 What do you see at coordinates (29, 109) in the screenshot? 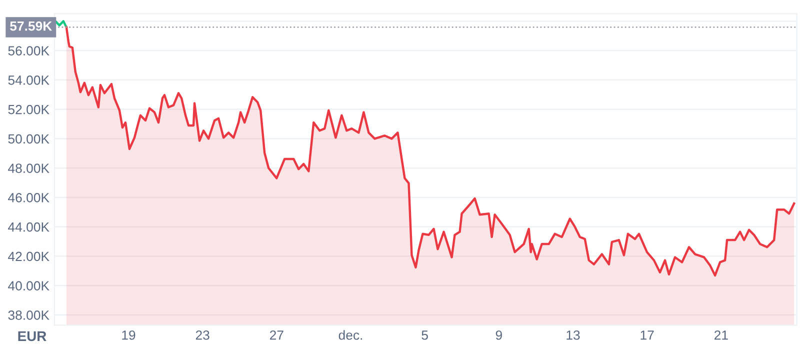
I see `y-tick-label: 52.00K` at bounding box center [29, 109].